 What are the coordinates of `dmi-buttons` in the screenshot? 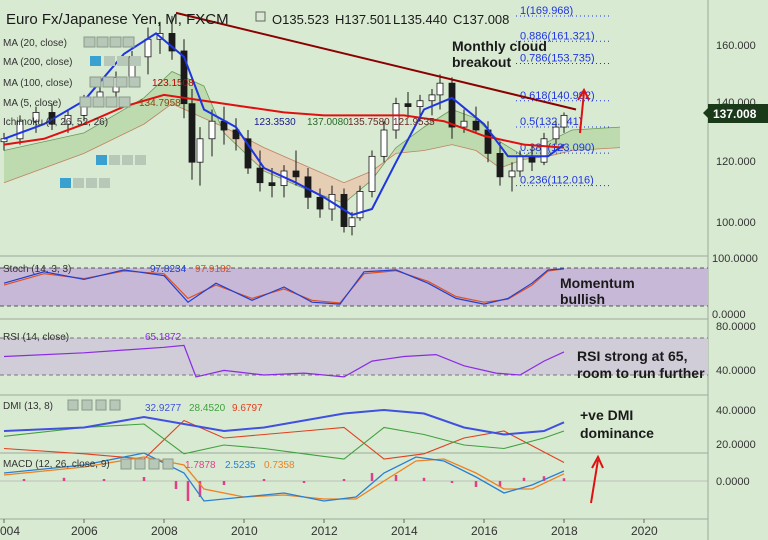 It's located at (94, 405).